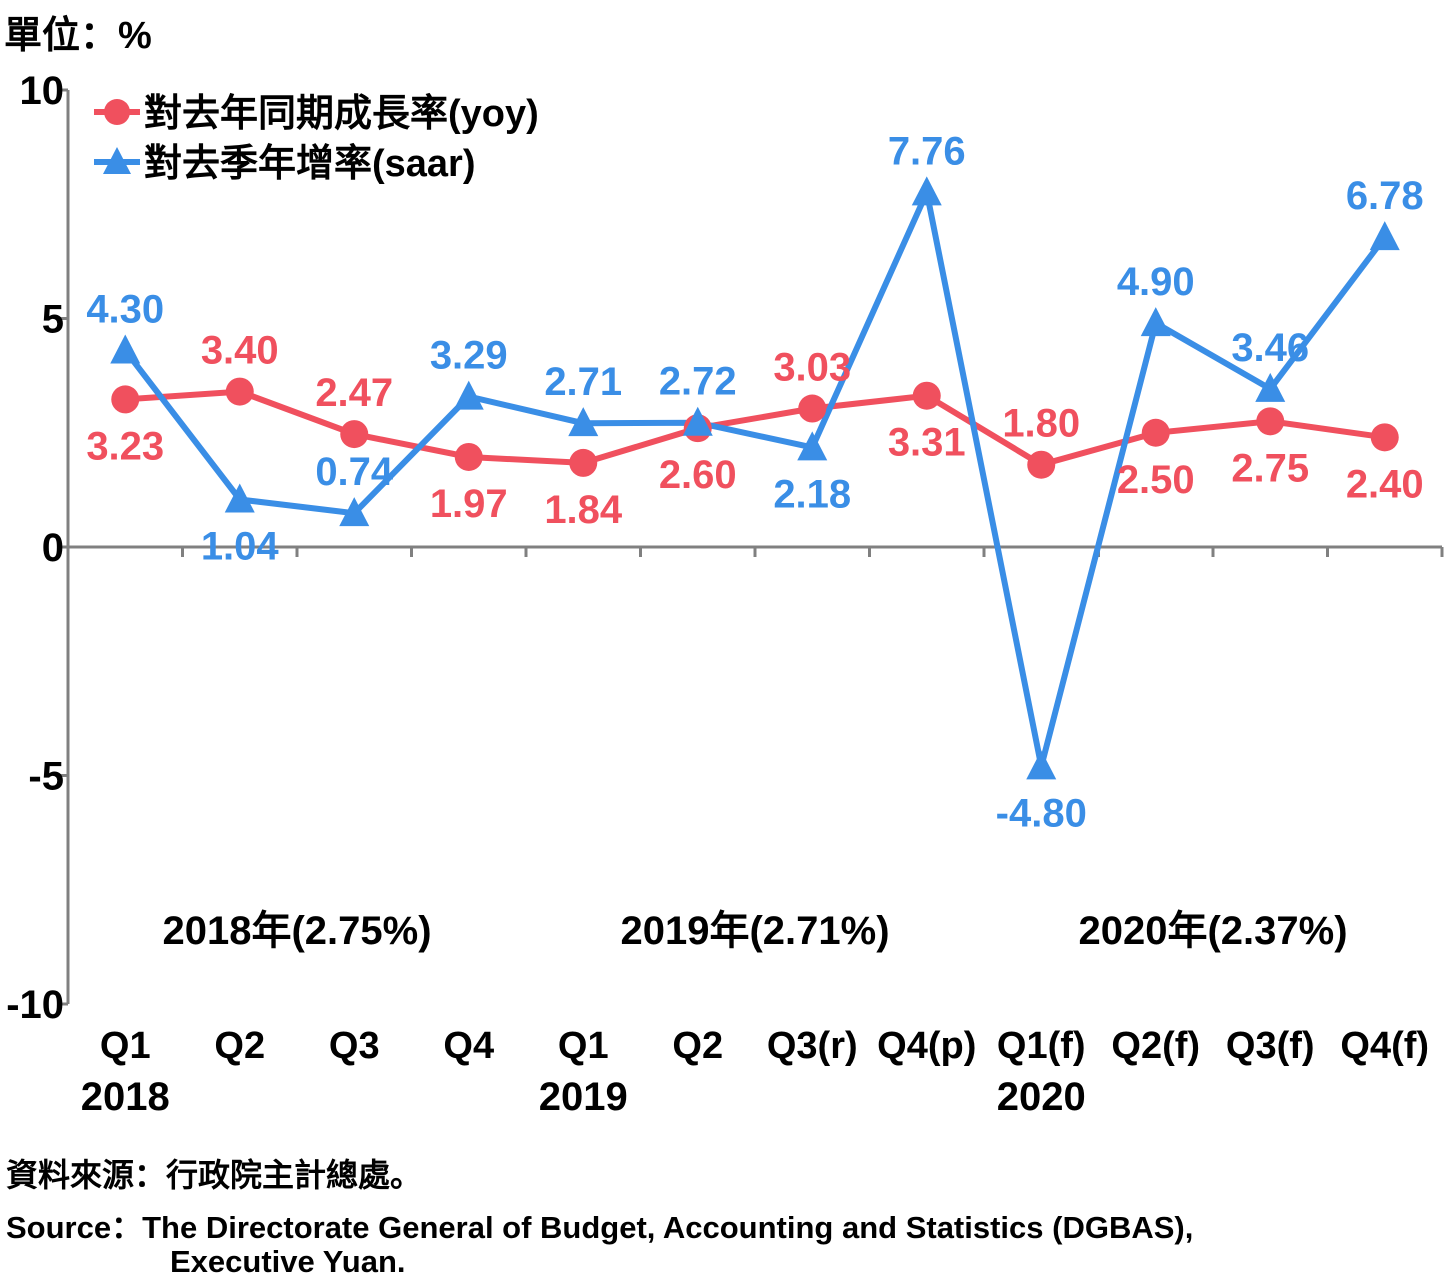  Describe the element at coordinates (1270, 468) in the screenshot. I see `yoy-value-label-10: 2.75` at that location.